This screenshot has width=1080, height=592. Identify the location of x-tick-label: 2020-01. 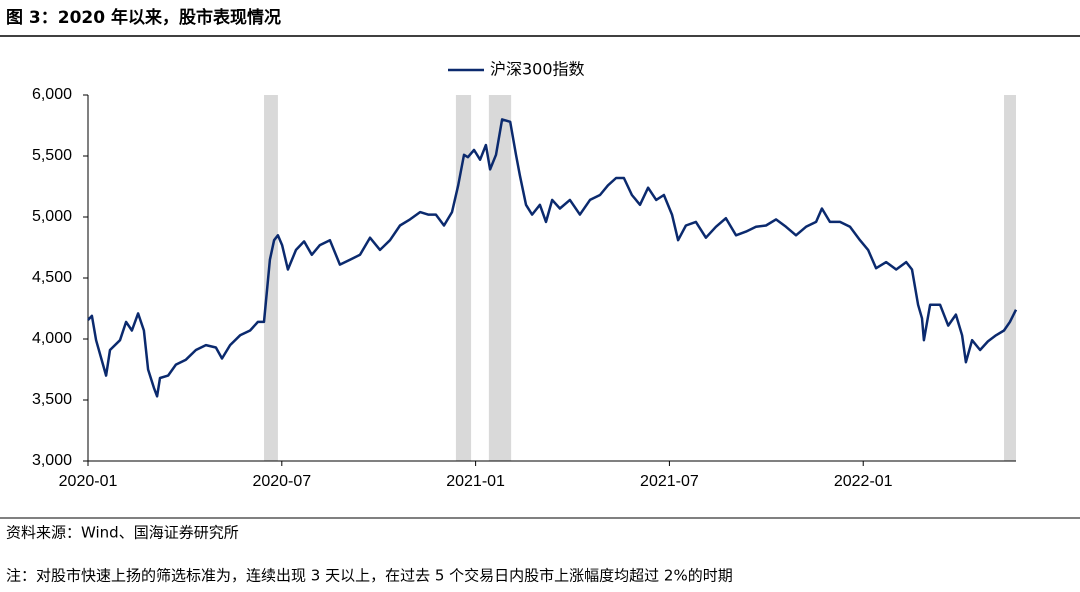
(88, 481).